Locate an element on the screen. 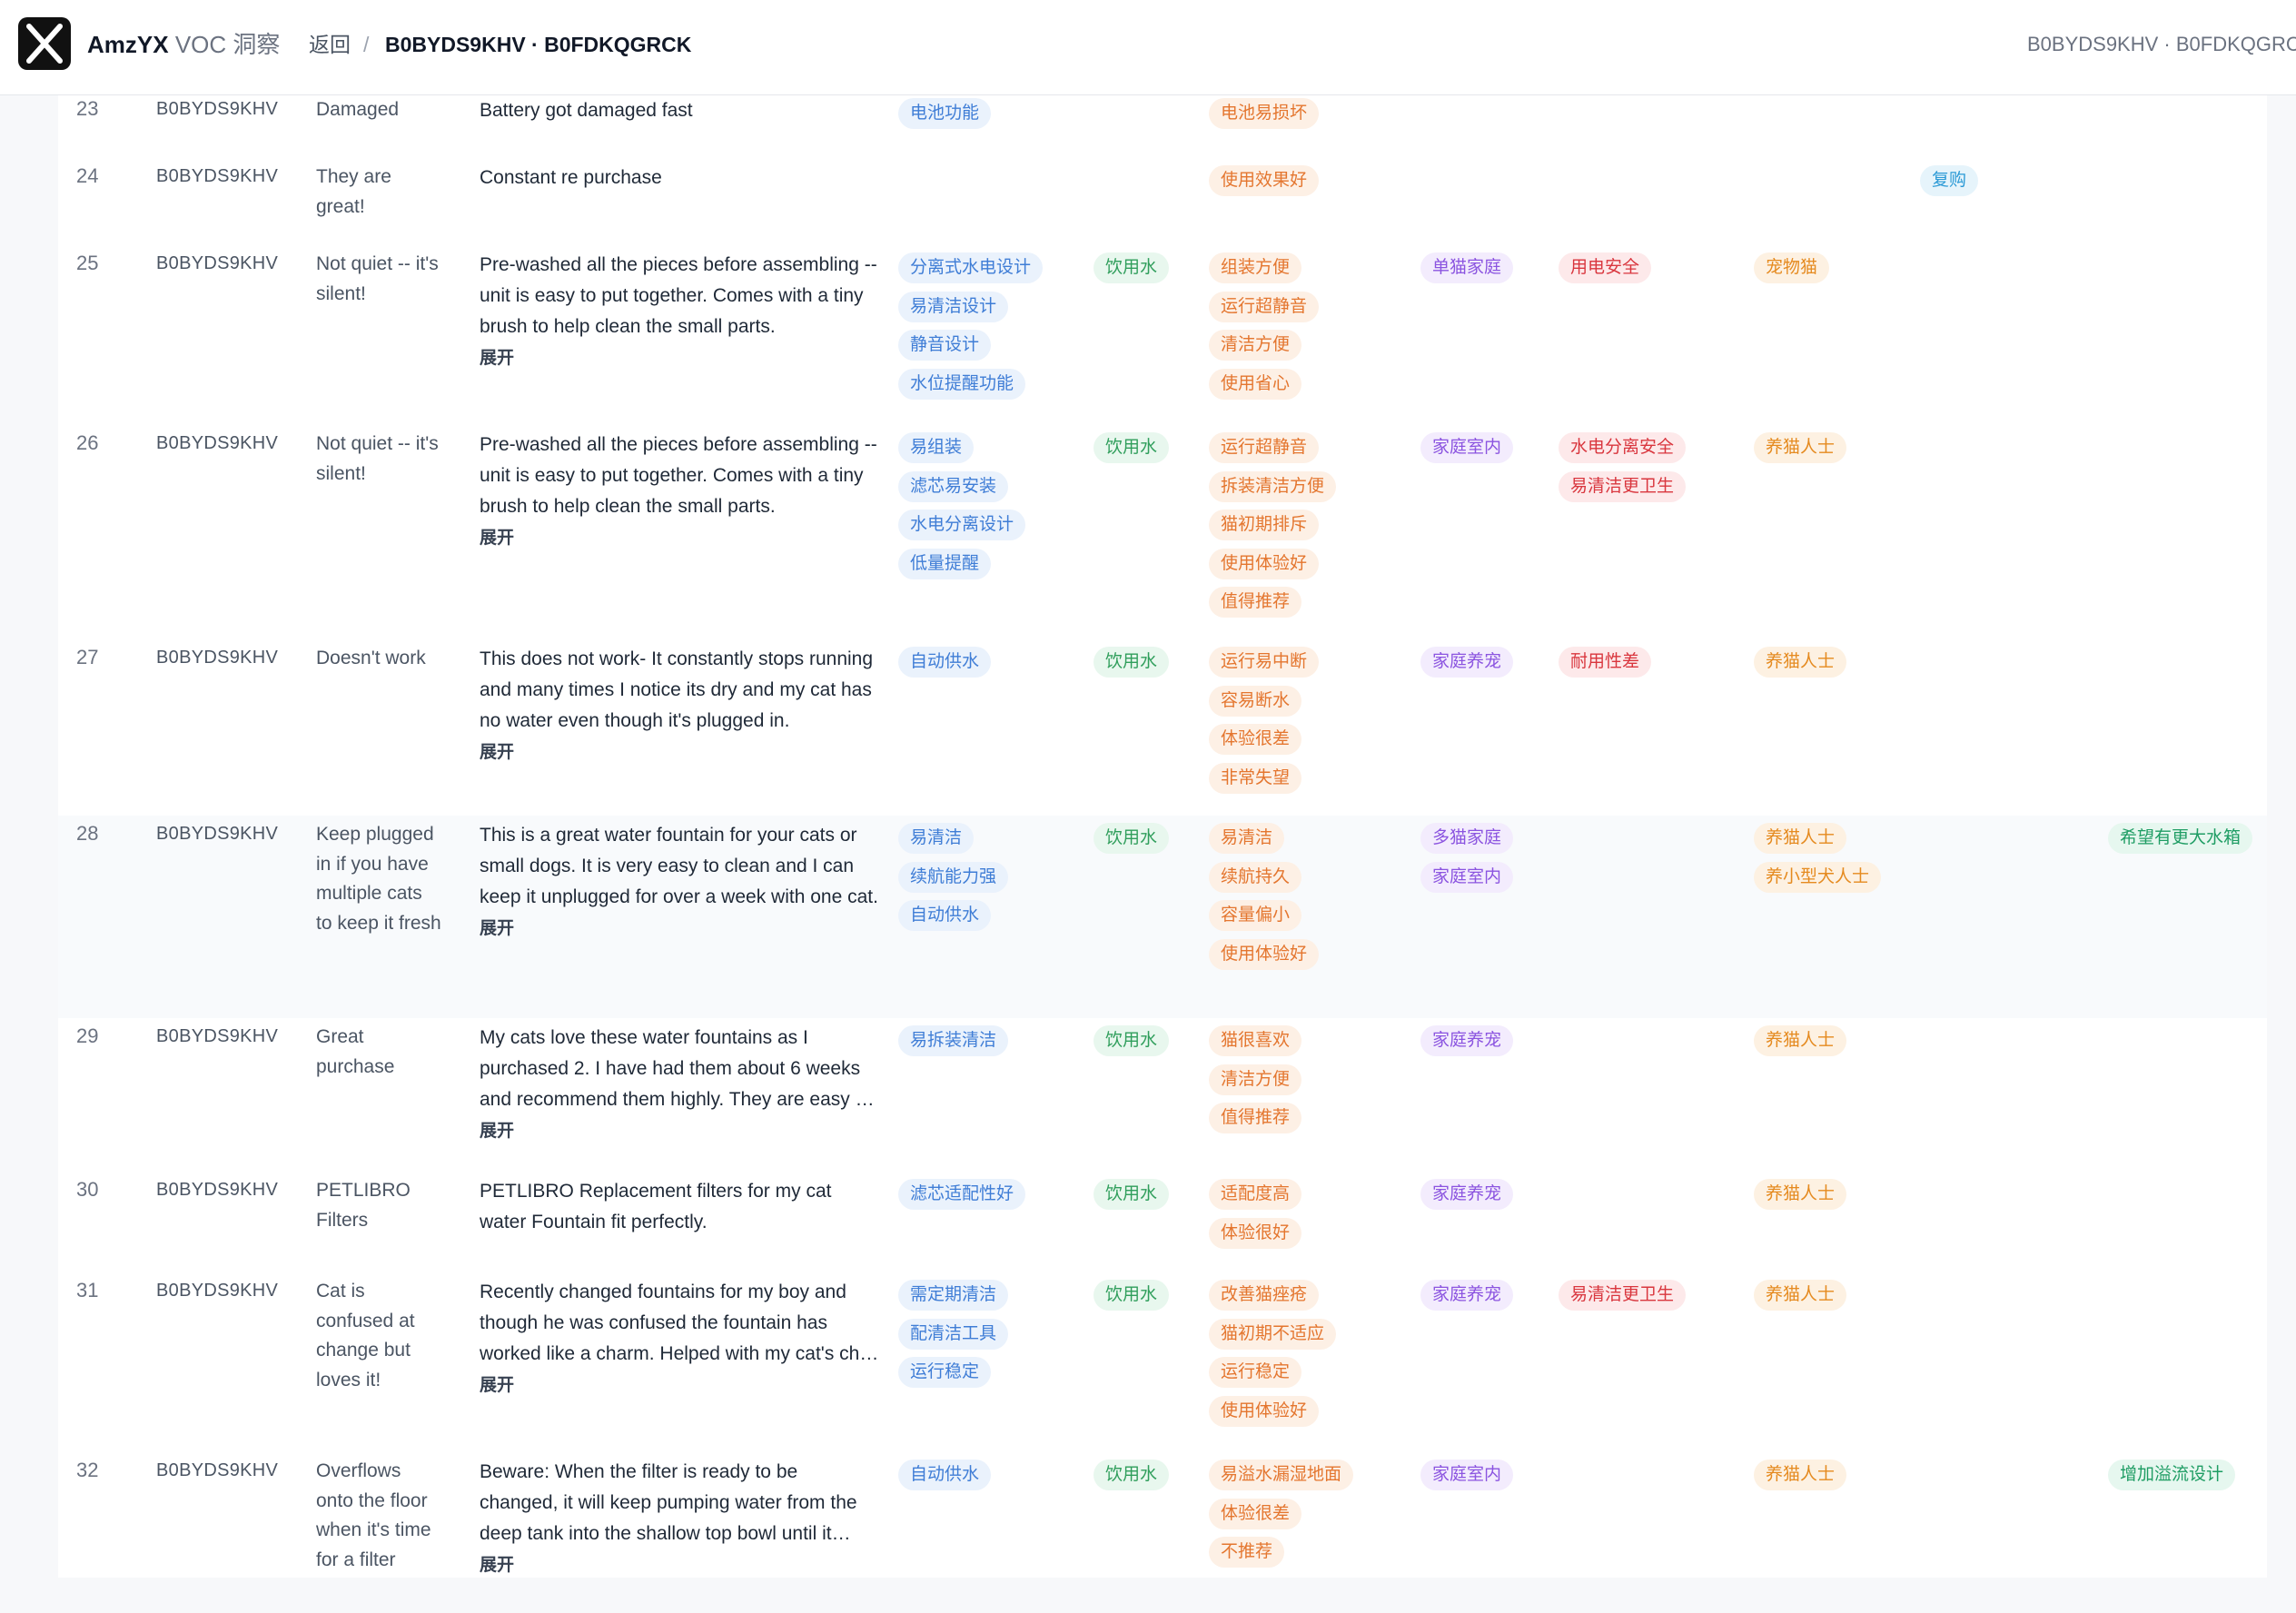  review-title: Damaged is located at coordinates (358, 109).